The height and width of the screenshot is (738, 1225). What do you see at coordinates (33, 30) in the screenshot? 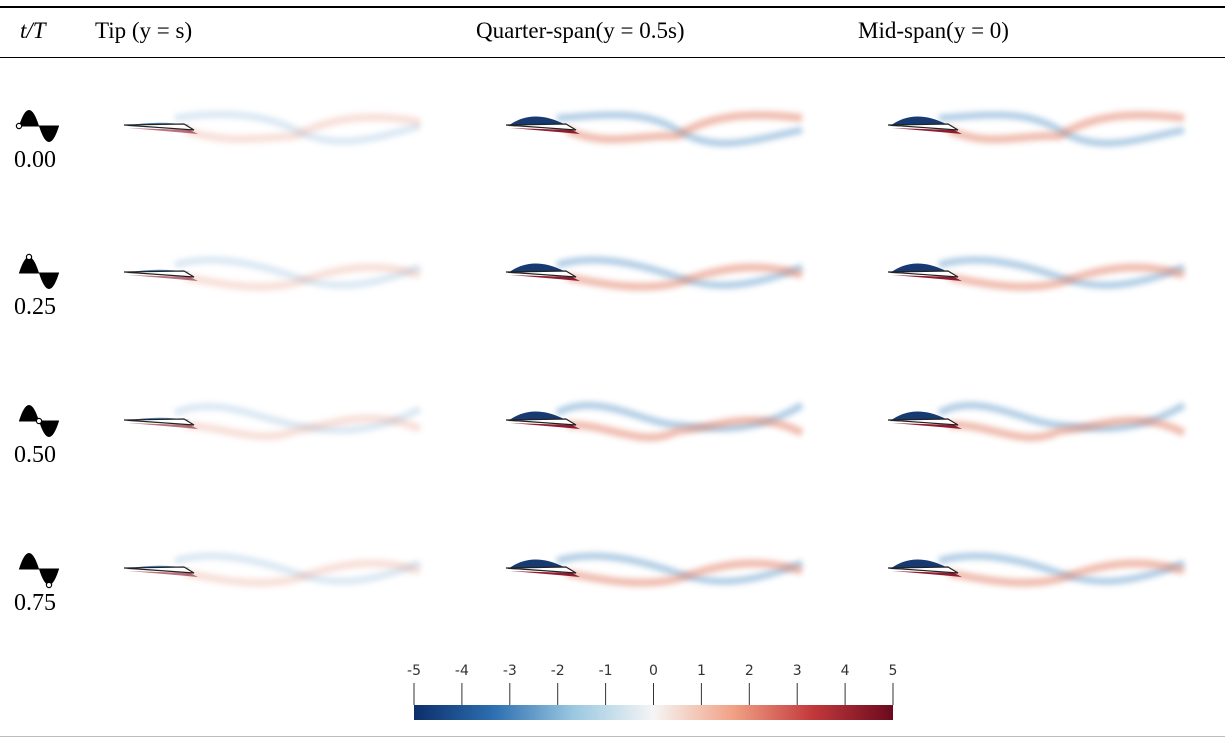
I see `time-column-header: t/T` at bounding box center [33, 30].